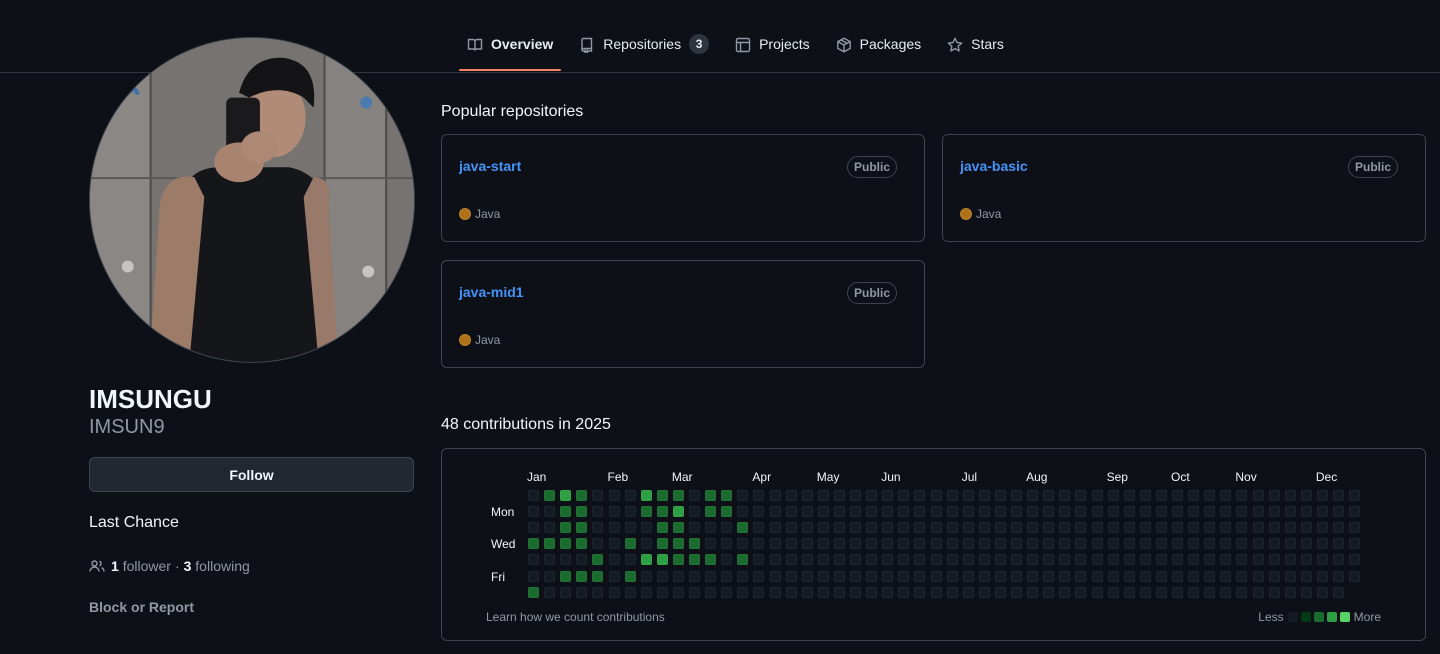 The height and width of the screenshot is (654, 1440). Describe the element at coordinates (252, 200) in the screenshot. I see `avatar` at that location.